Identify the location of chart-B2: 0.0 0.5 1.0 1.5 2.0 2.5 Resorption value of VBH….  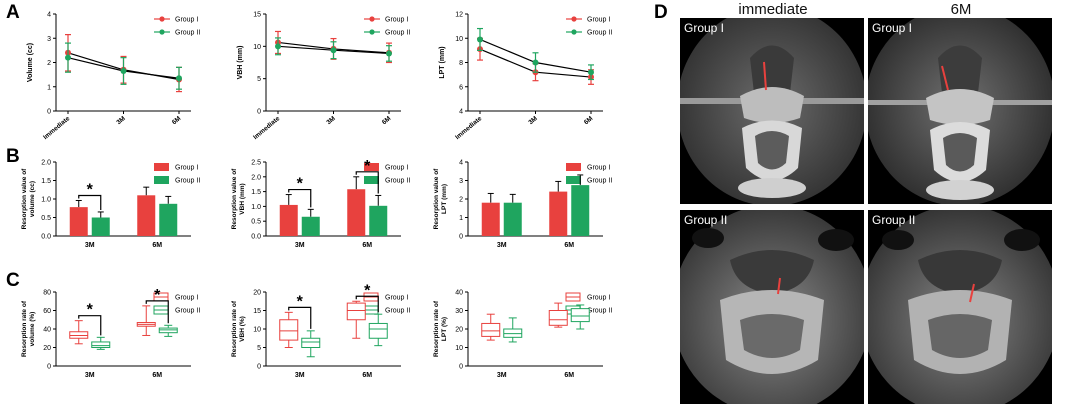
(320, 203).